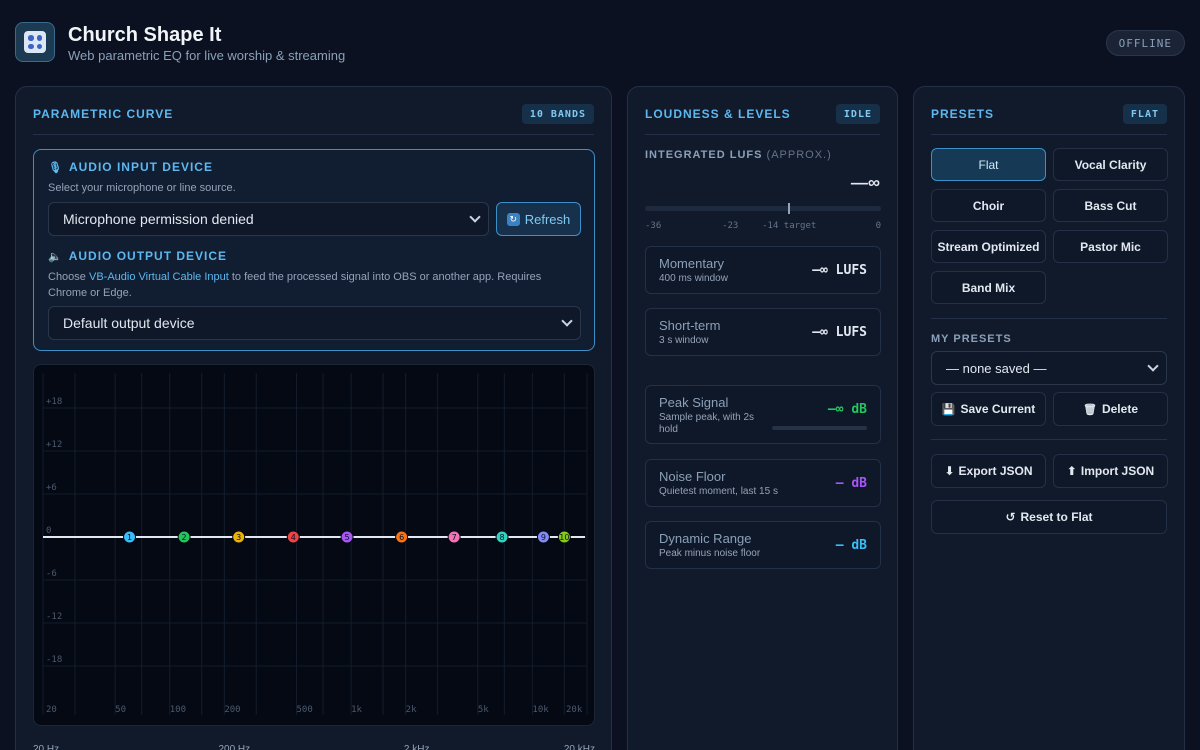  I want to click on my-presets-label: MY PRESETS, so click(971, 339).